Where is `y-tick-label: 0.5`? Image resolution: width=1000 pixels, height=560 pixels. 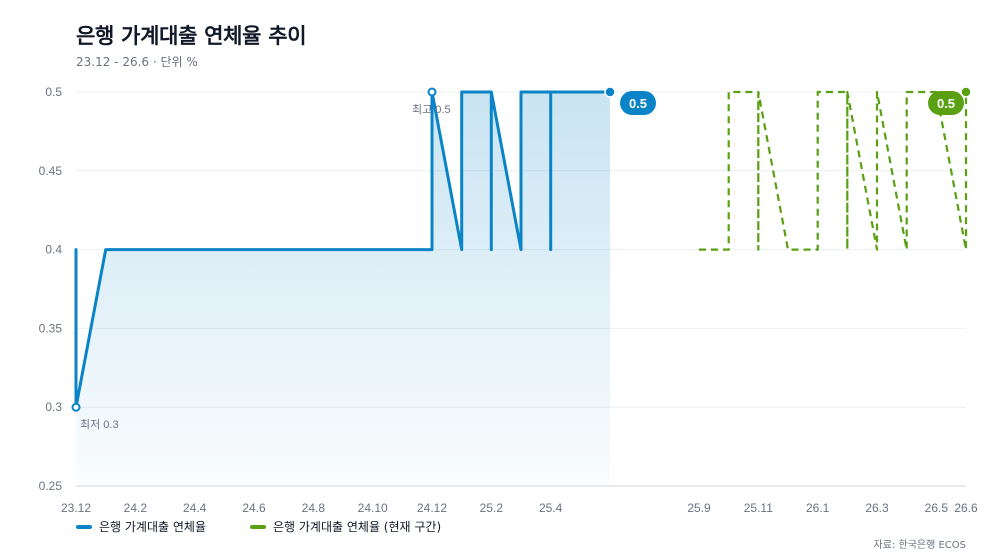
y-tick-label: 0.5 is located at coordinates (53, 92).